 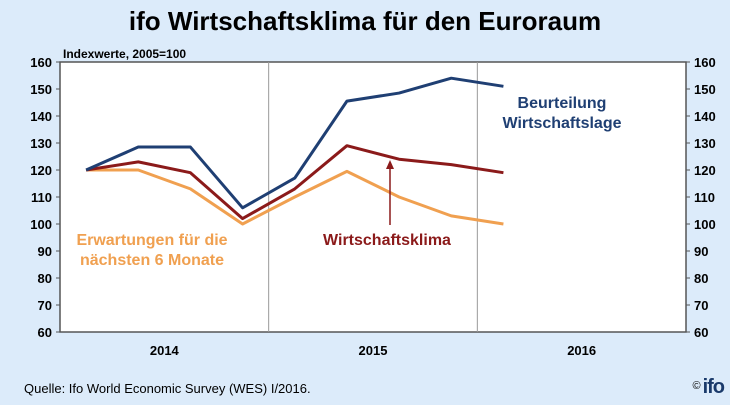 What do you see at coordinates (562, 103) in the screenshot?
I see `series-label-0: Beurteilung` at bounding box center [562, 103].